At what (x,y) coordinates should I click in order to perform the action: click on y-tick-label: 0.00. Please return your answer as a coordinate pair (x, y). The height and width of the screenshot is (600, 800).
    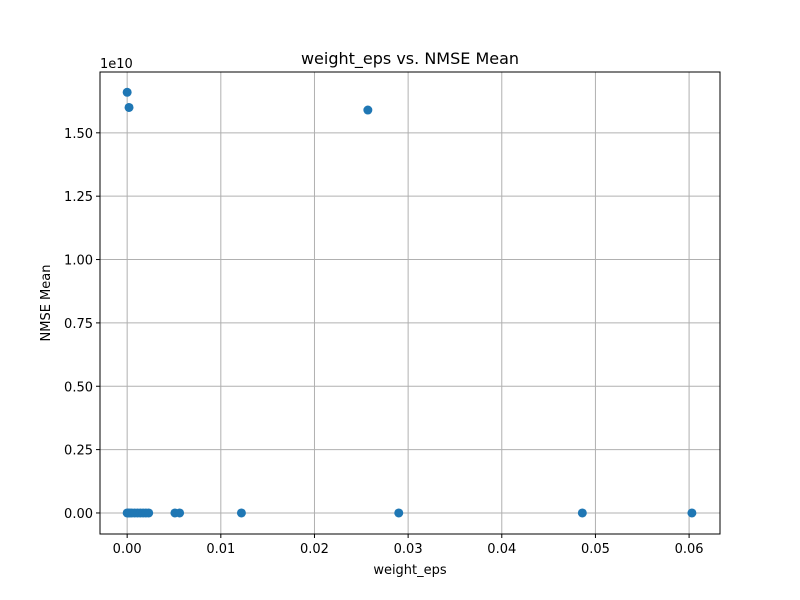
    Looking at the image, I should click on (78, 514).